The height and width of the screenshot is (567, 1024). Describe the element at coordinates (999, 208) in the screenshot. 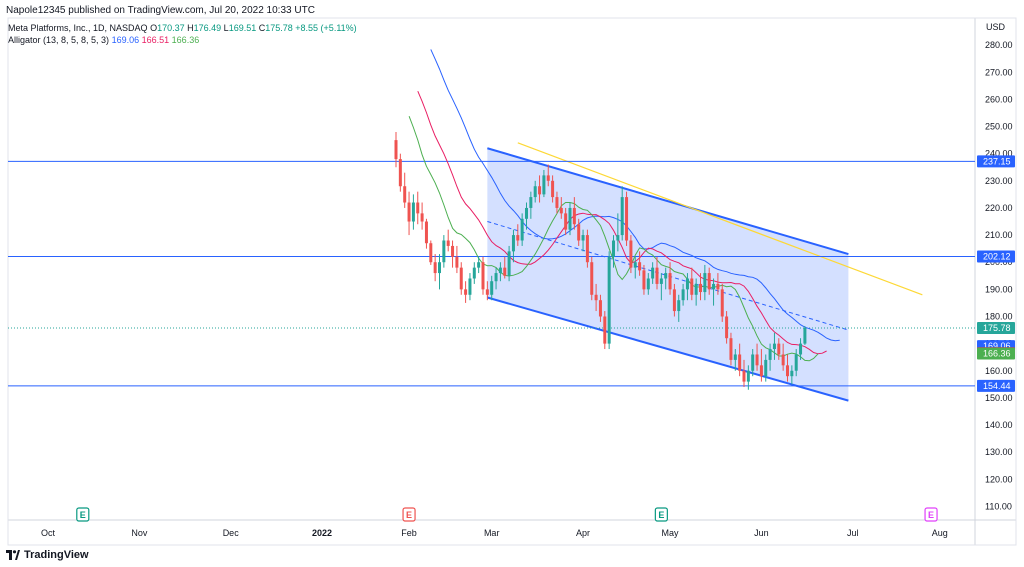

I see `price-tick-label: 220.00` at that location.